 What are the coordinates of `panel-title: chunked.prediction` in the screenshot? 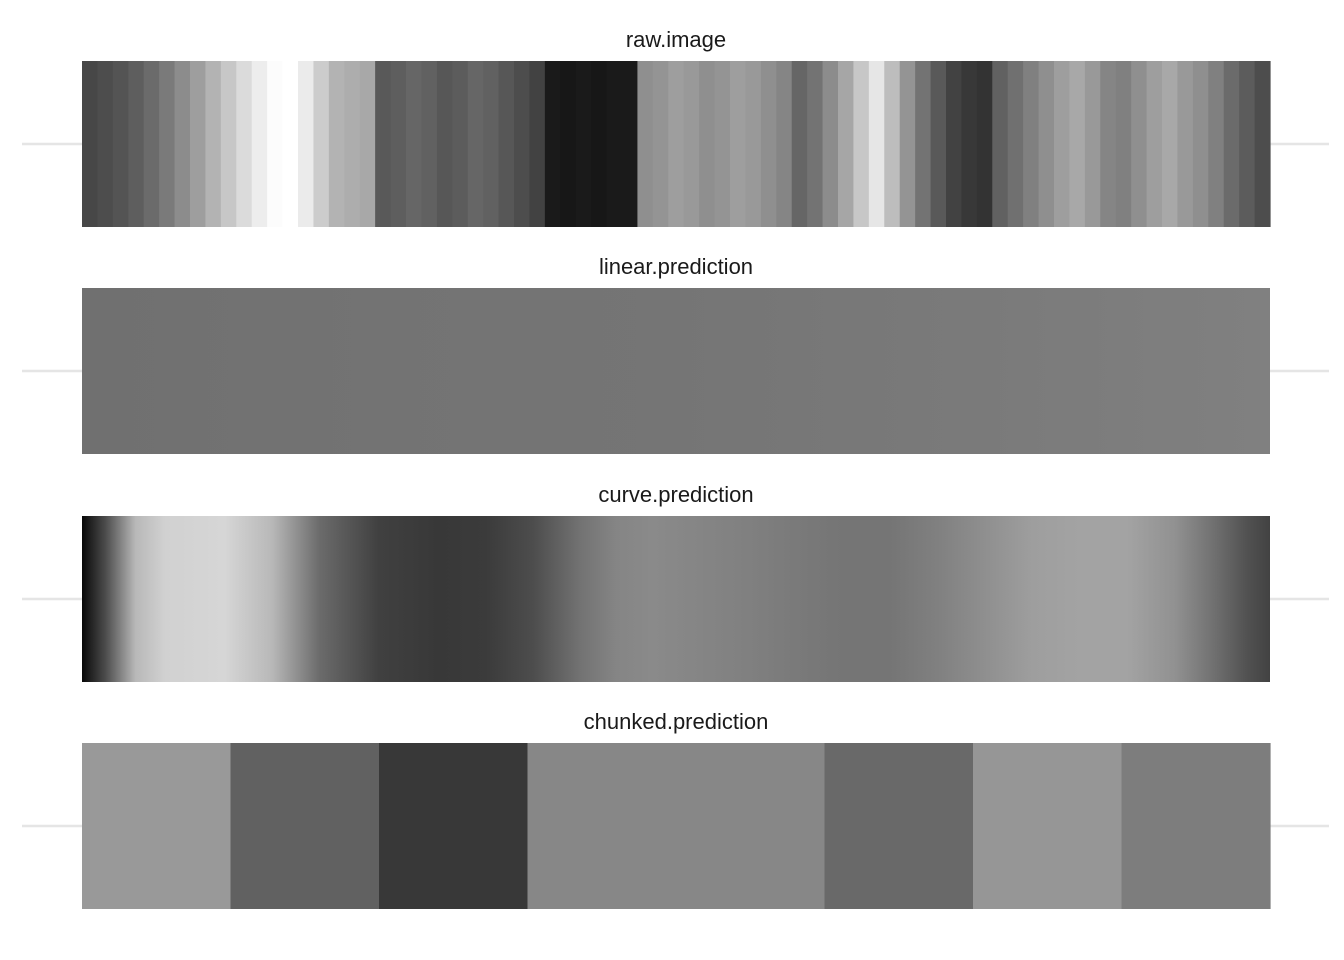 It's located at (676, 721).